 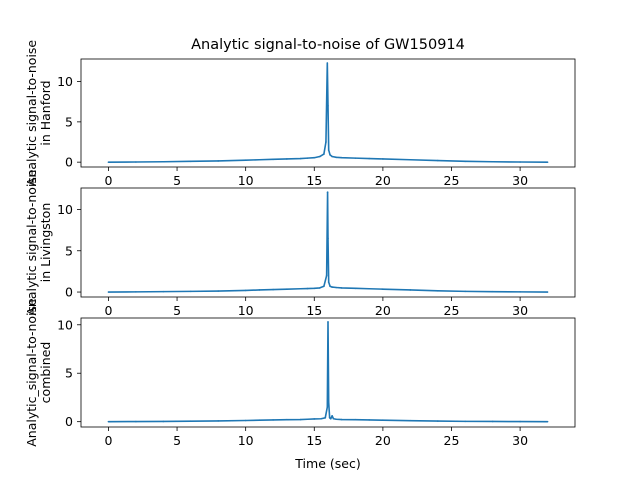 I want to click on figure-title: Analytic signal-to-noise of GW150914, so click(x=328, y=45).